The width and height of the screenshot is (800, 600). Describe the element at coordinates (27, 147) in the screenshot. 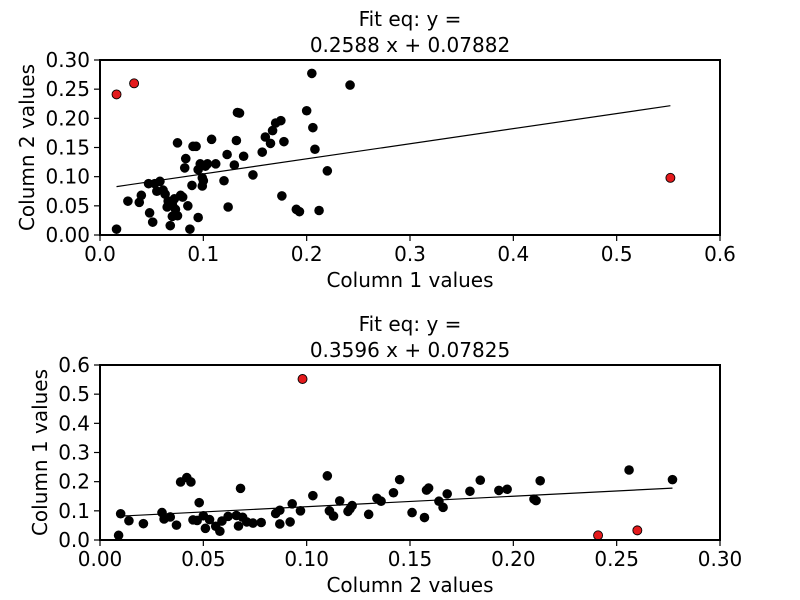

I see `y-axis-label: Column 2 values` at that location.